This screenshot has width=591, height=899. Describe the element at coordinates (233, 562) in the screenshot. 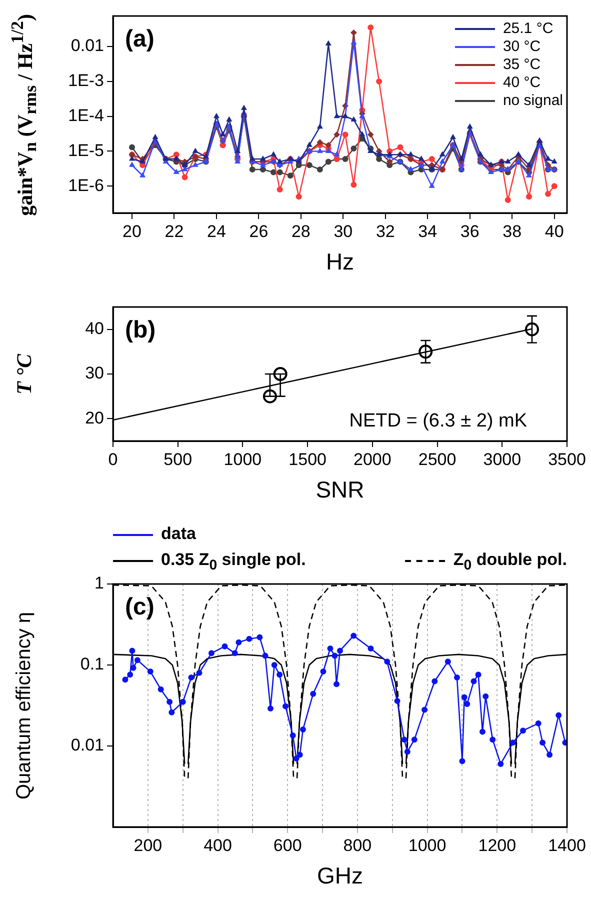

I see `legend-label: 0.35 Z$_{0}$ single pol.` at that location.